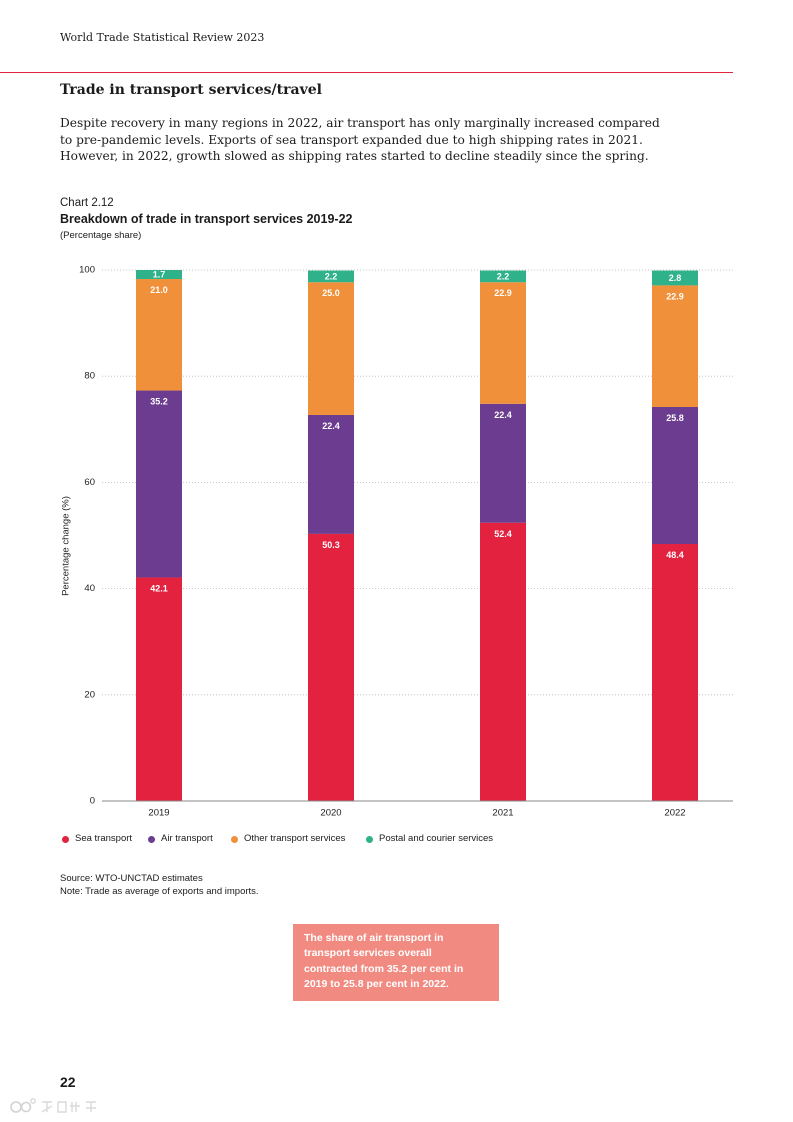  What do you see at coordinates (87, 270) in the screenshot?
I see `y-tick-label-100: 100` at bounding box center [87, 270].